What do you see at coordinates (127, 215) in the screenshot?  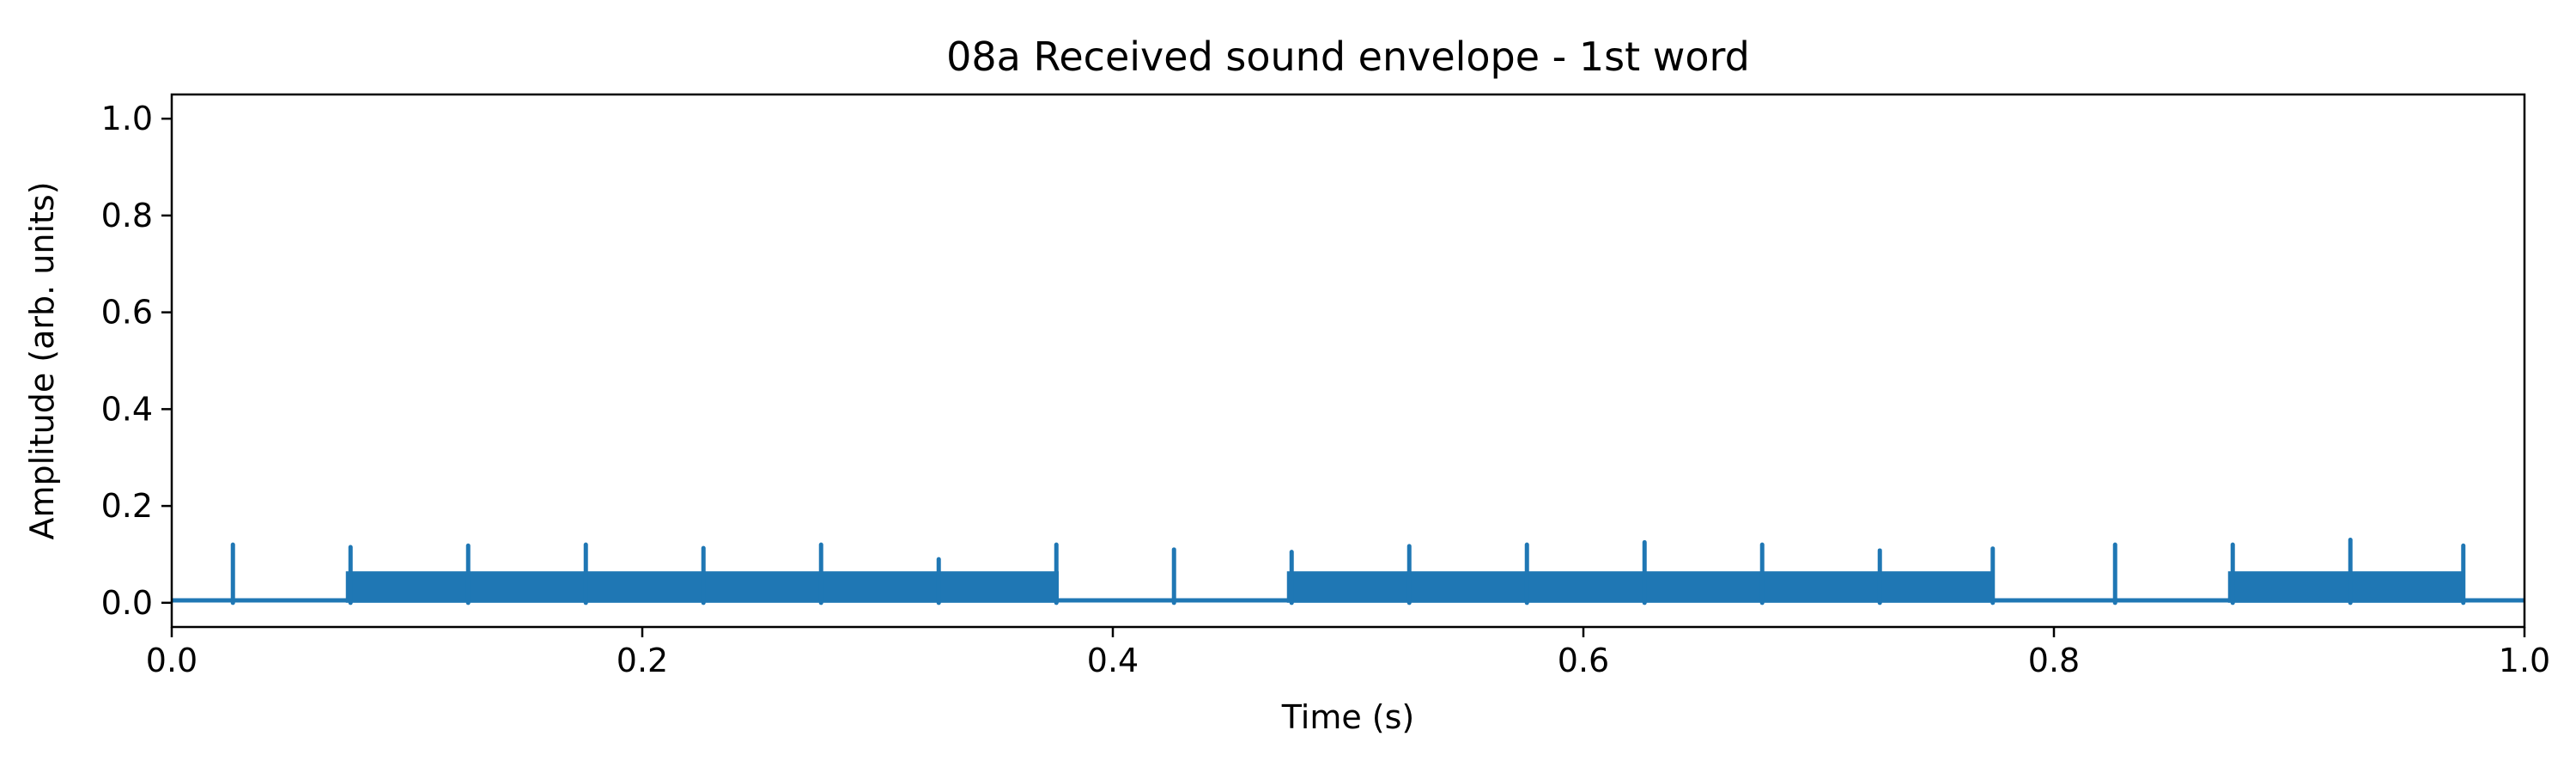 I see `y-tick-label: 0.8` at bounding box center [127, 215].